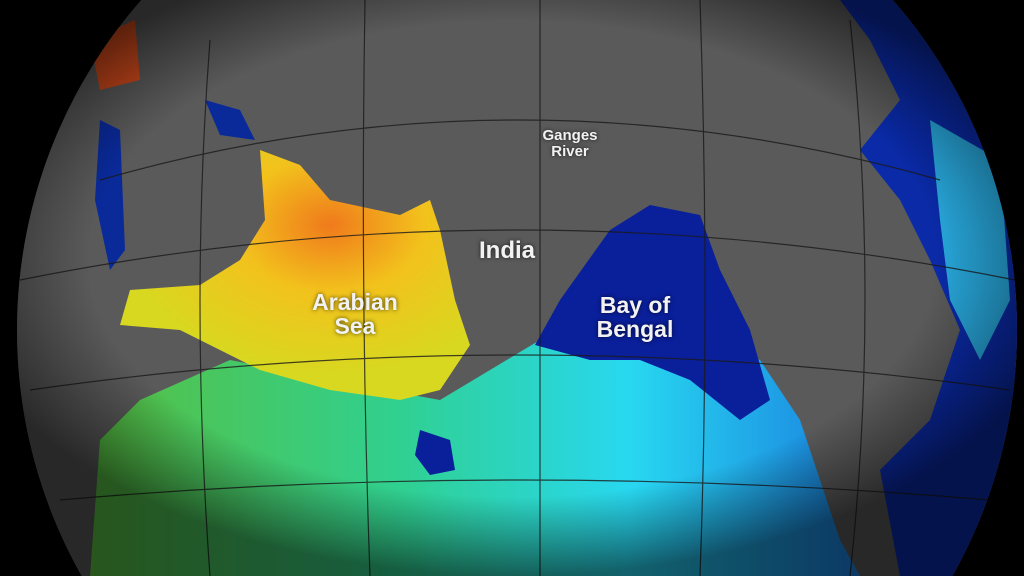 The width and height of the screenshot is (1024, 576). I want to click on label-bay-of-bengal: Bay of Bengal, so click(635, 317).